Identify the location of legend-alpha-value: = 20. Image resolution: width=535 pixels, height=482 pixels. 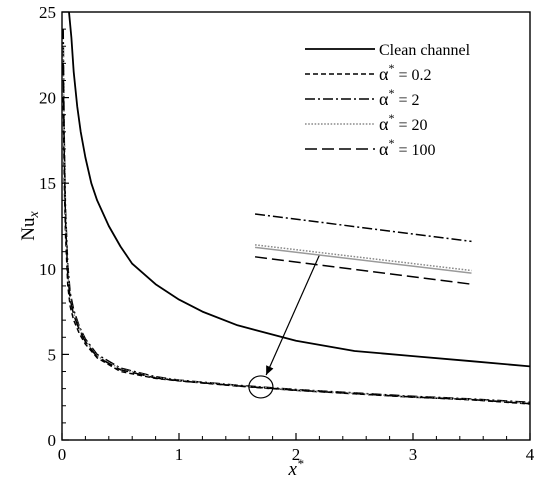
(410, 125).